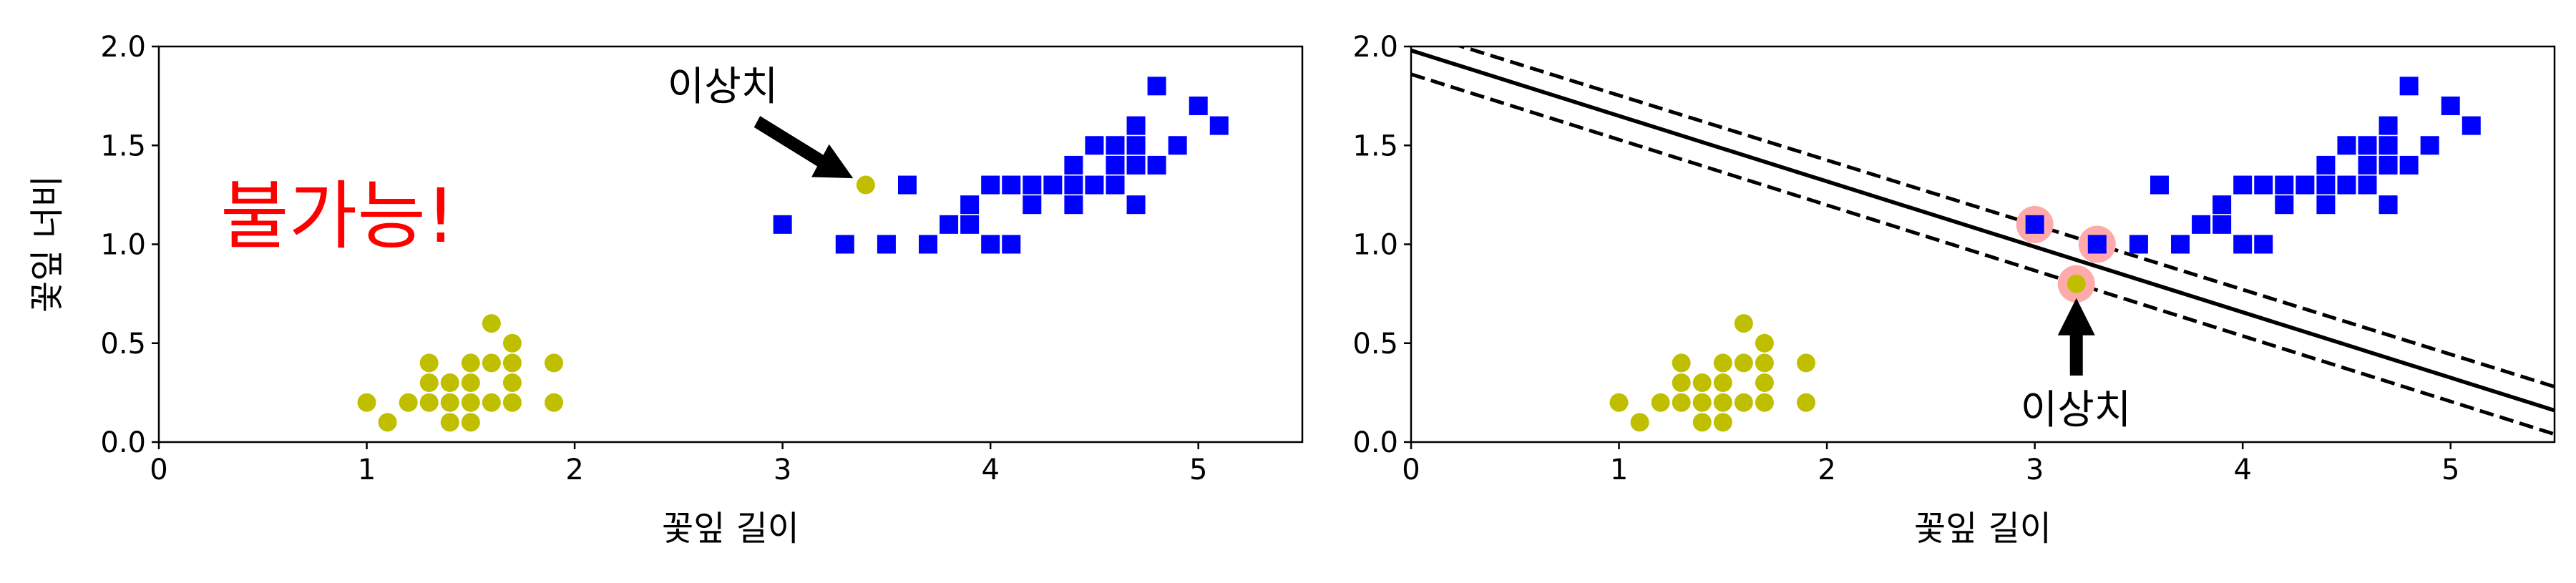 Image resolution: width=2576 pixels, height=583 pixels. I want to click on x-tick-label: 3, so click(782, 470).